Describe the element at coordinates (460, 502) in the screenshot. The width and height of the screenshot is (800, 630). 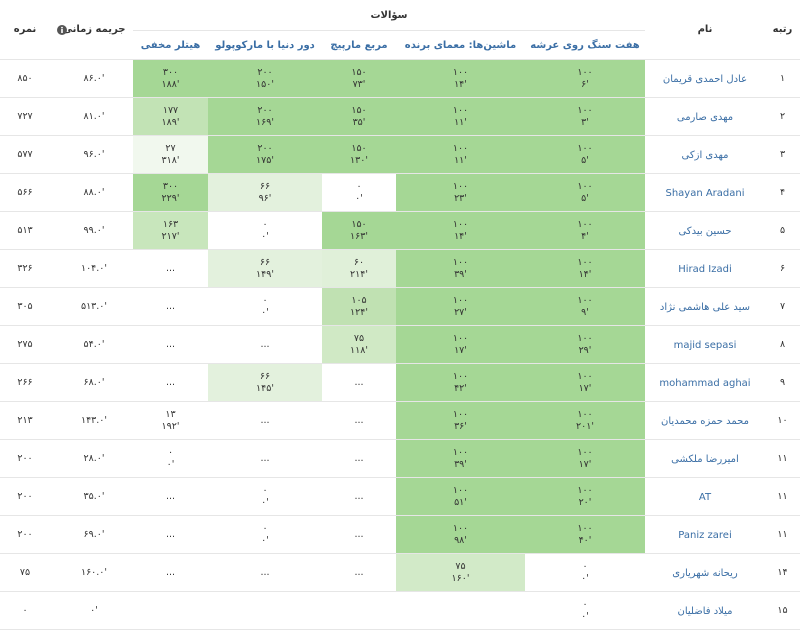
I see `cell-time: ۵۱'` at that location.